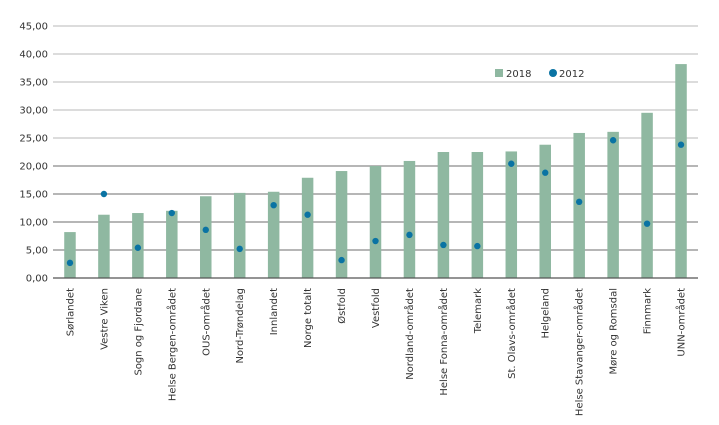 The width and height of the screenshot is (719, 425). I want to click on x-category-label: Møre og Romsdal, so click(614, 331).